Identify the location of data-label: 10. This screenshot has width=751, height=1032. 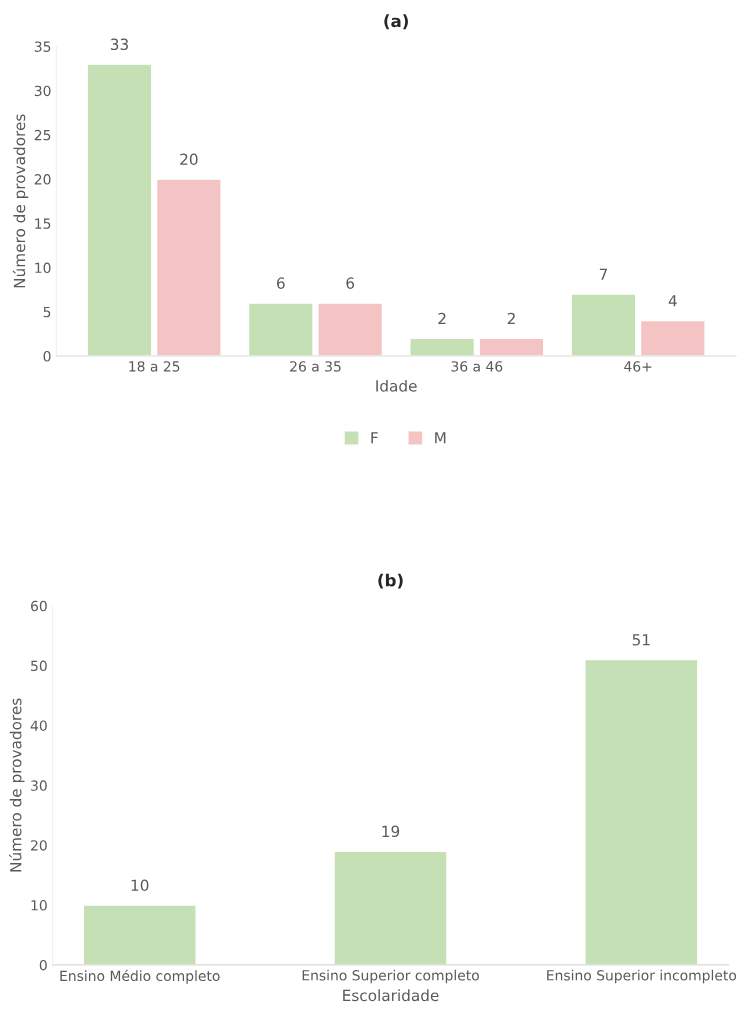
(140, 885).